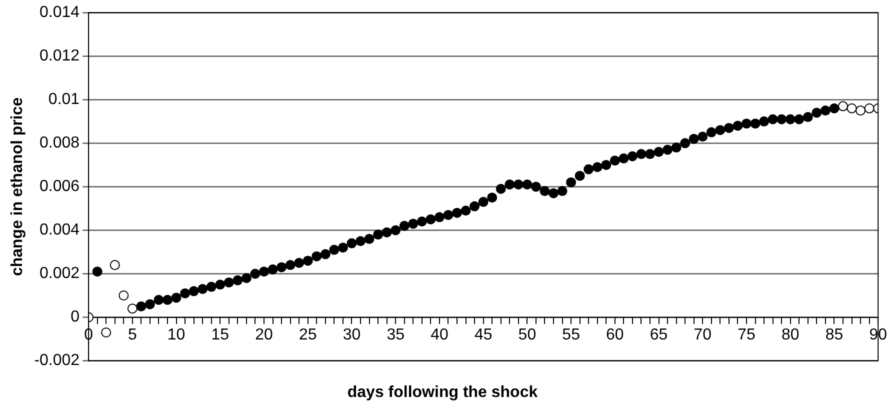 This screenshot has width=889, height=406. What do you see at coordinates (527, 335) in the screenshot?
I see `x-tick-label: 50` at bounding box center [527, 335].